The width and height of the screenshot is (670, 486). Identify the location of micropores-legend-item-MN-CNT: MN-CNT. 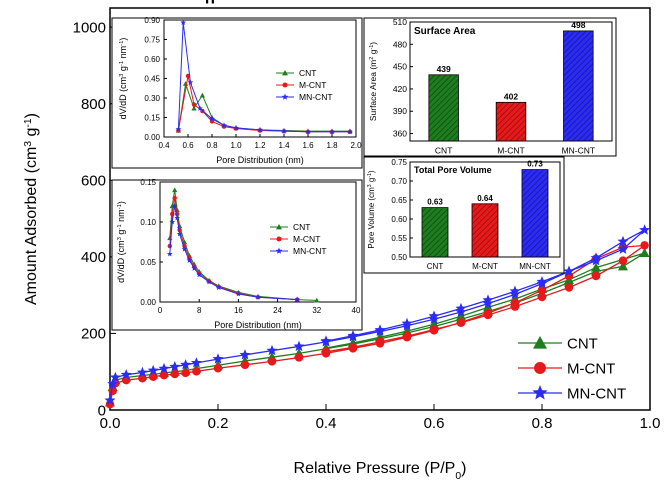
(304, 97).